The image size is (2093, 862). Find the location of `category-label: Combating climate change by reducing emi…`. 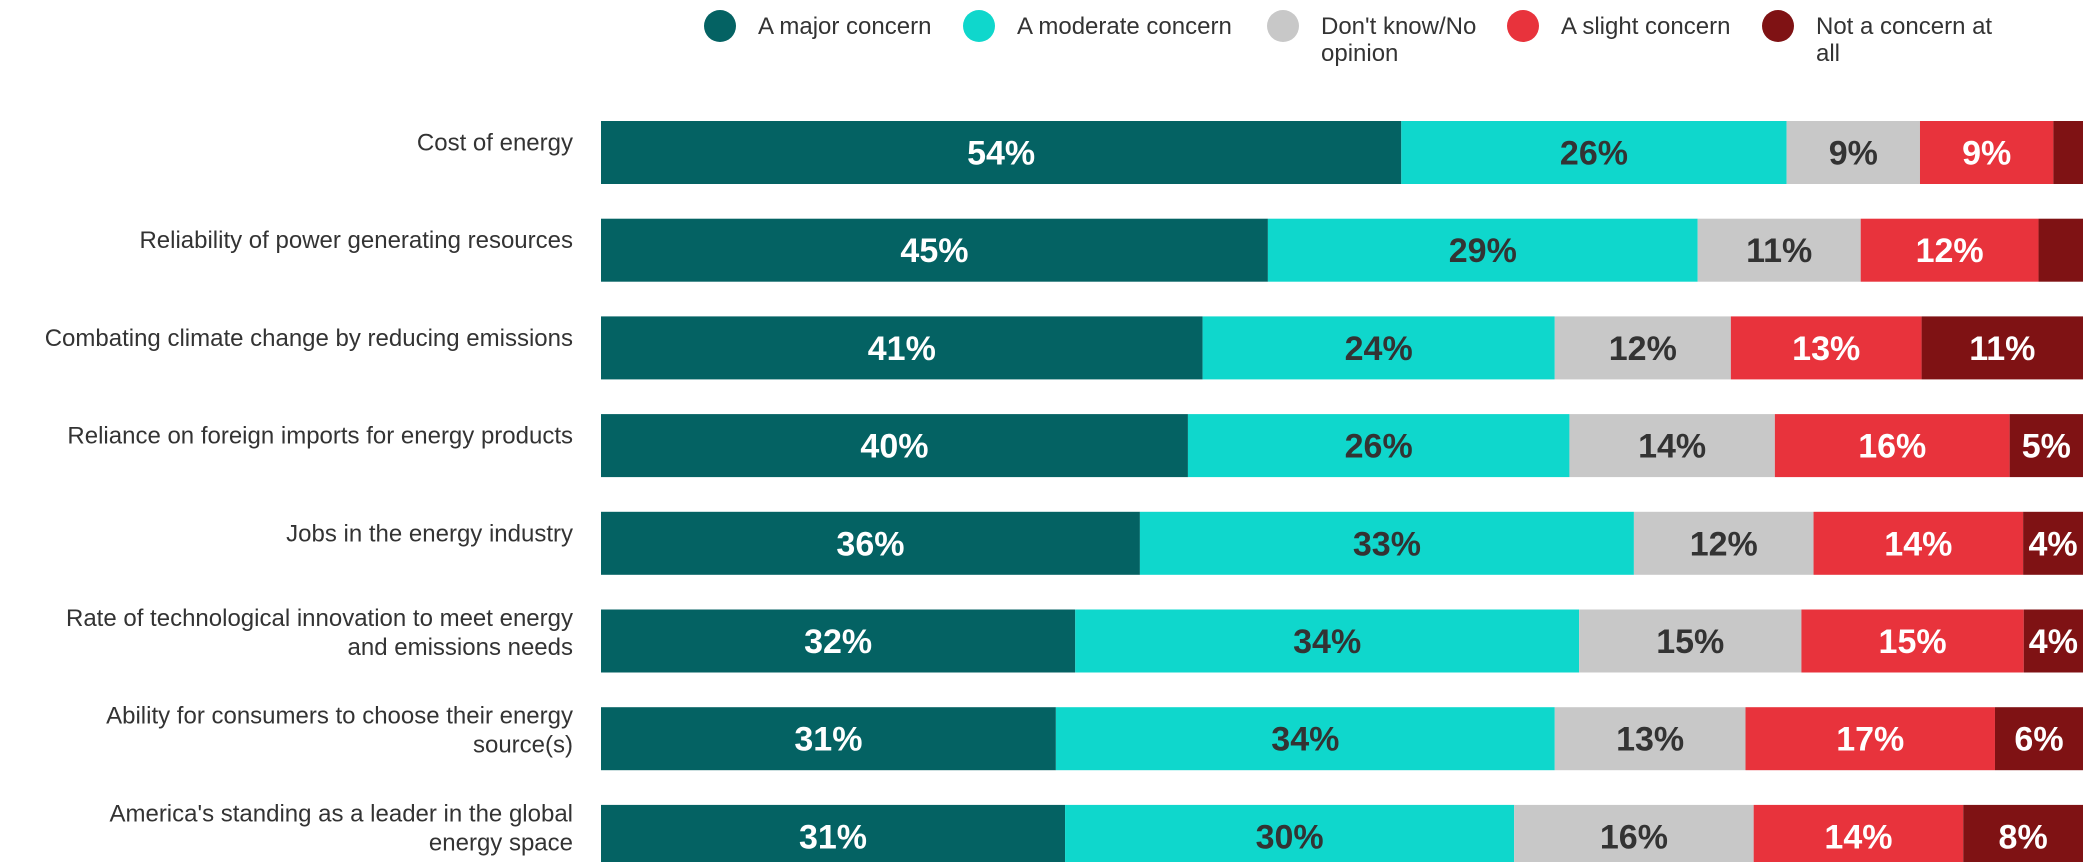

category-label: Combating climate change by reducing emi… is located at coordinates (309, 338).